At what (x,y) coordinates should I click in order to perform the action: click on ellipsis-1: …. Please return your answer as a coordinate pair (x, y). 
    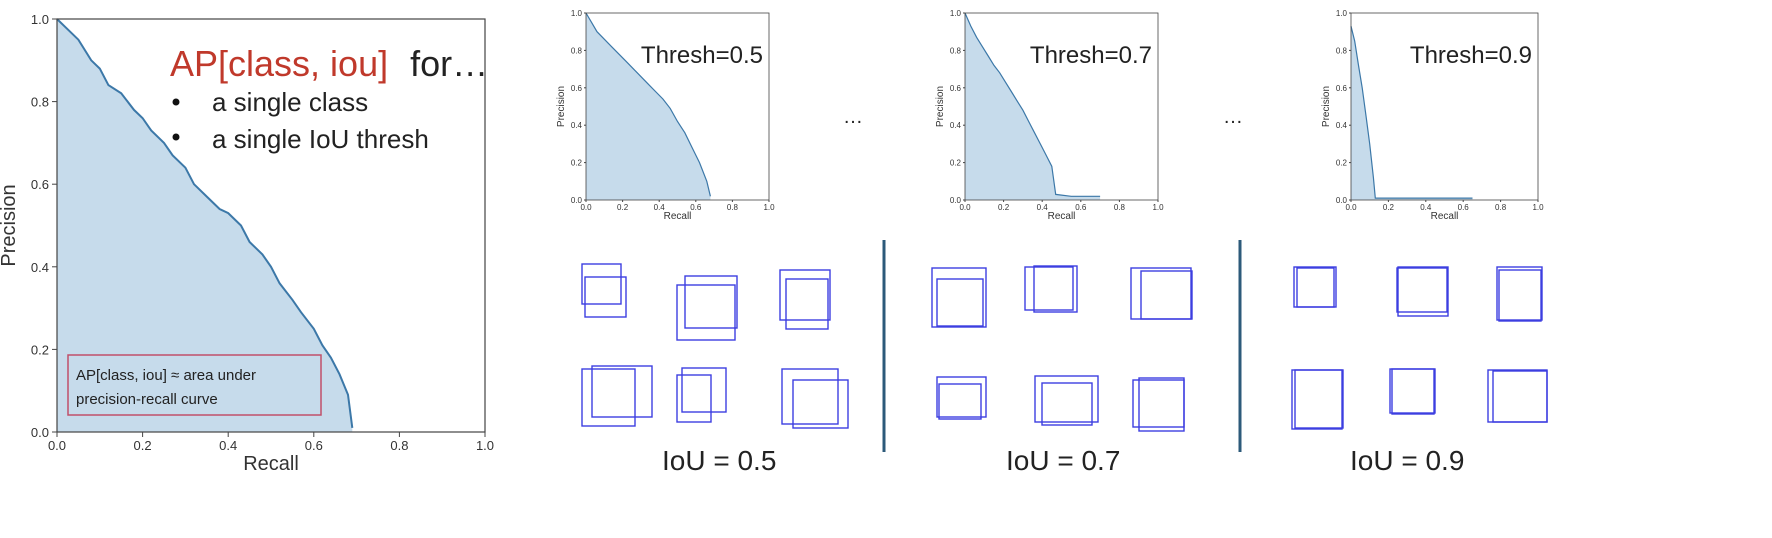
    Looking at the image, I should click on (853, 117).